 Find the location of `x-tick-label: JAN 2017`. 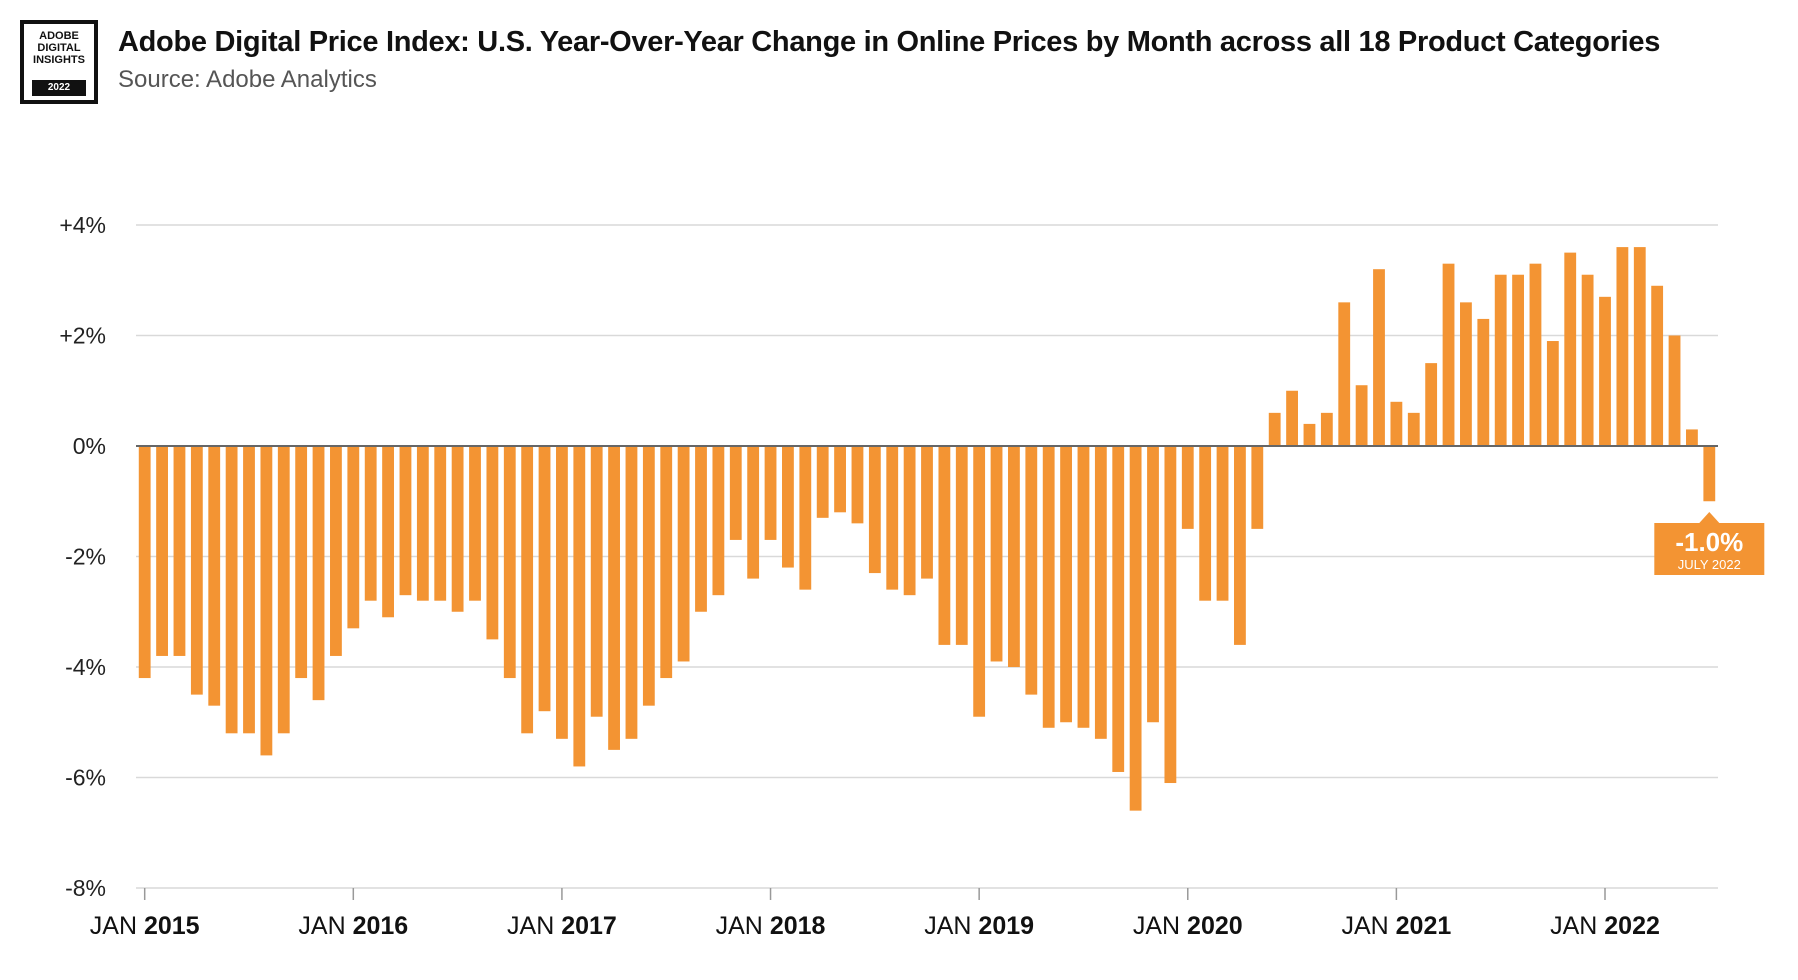

x-tick-label: JAN 2017 is located at coordinates (562, 926).